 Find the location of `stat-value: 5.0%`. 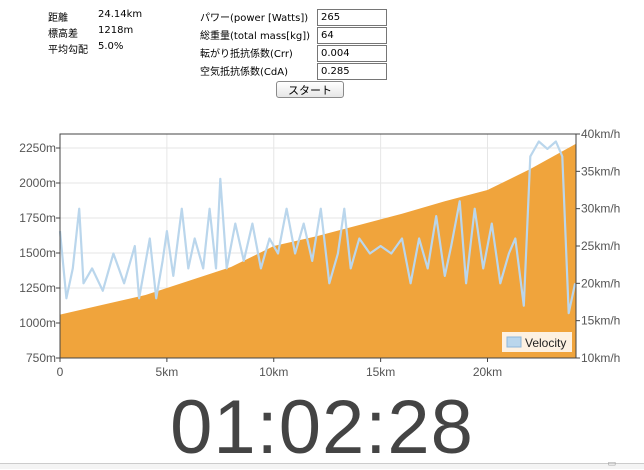

stat-value: 5.0% is located at coordinates (111, 46).